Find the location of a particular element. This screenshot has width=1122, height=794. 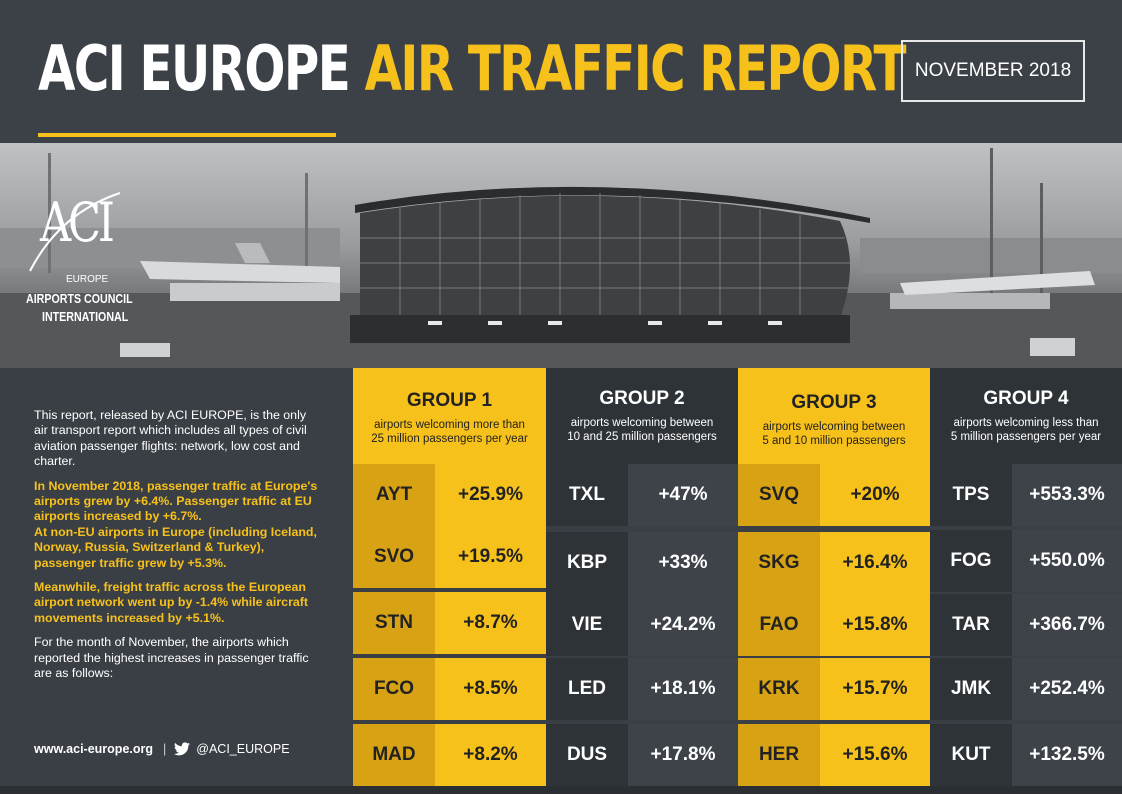

table-row: MAD +8.2% is located at coordinates (449, 755).